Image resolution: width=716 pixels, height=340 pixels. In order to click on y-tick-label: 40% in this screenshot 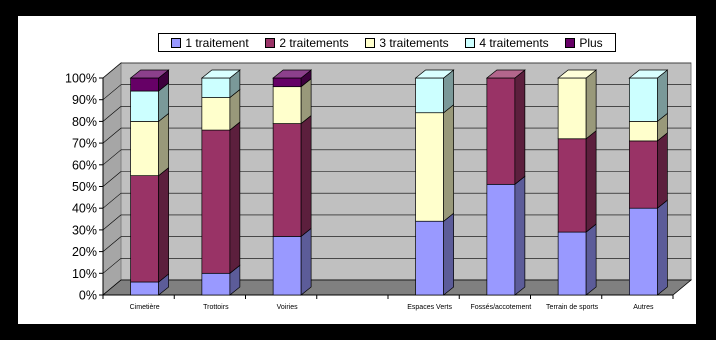, I will do `click(84, 209)`.